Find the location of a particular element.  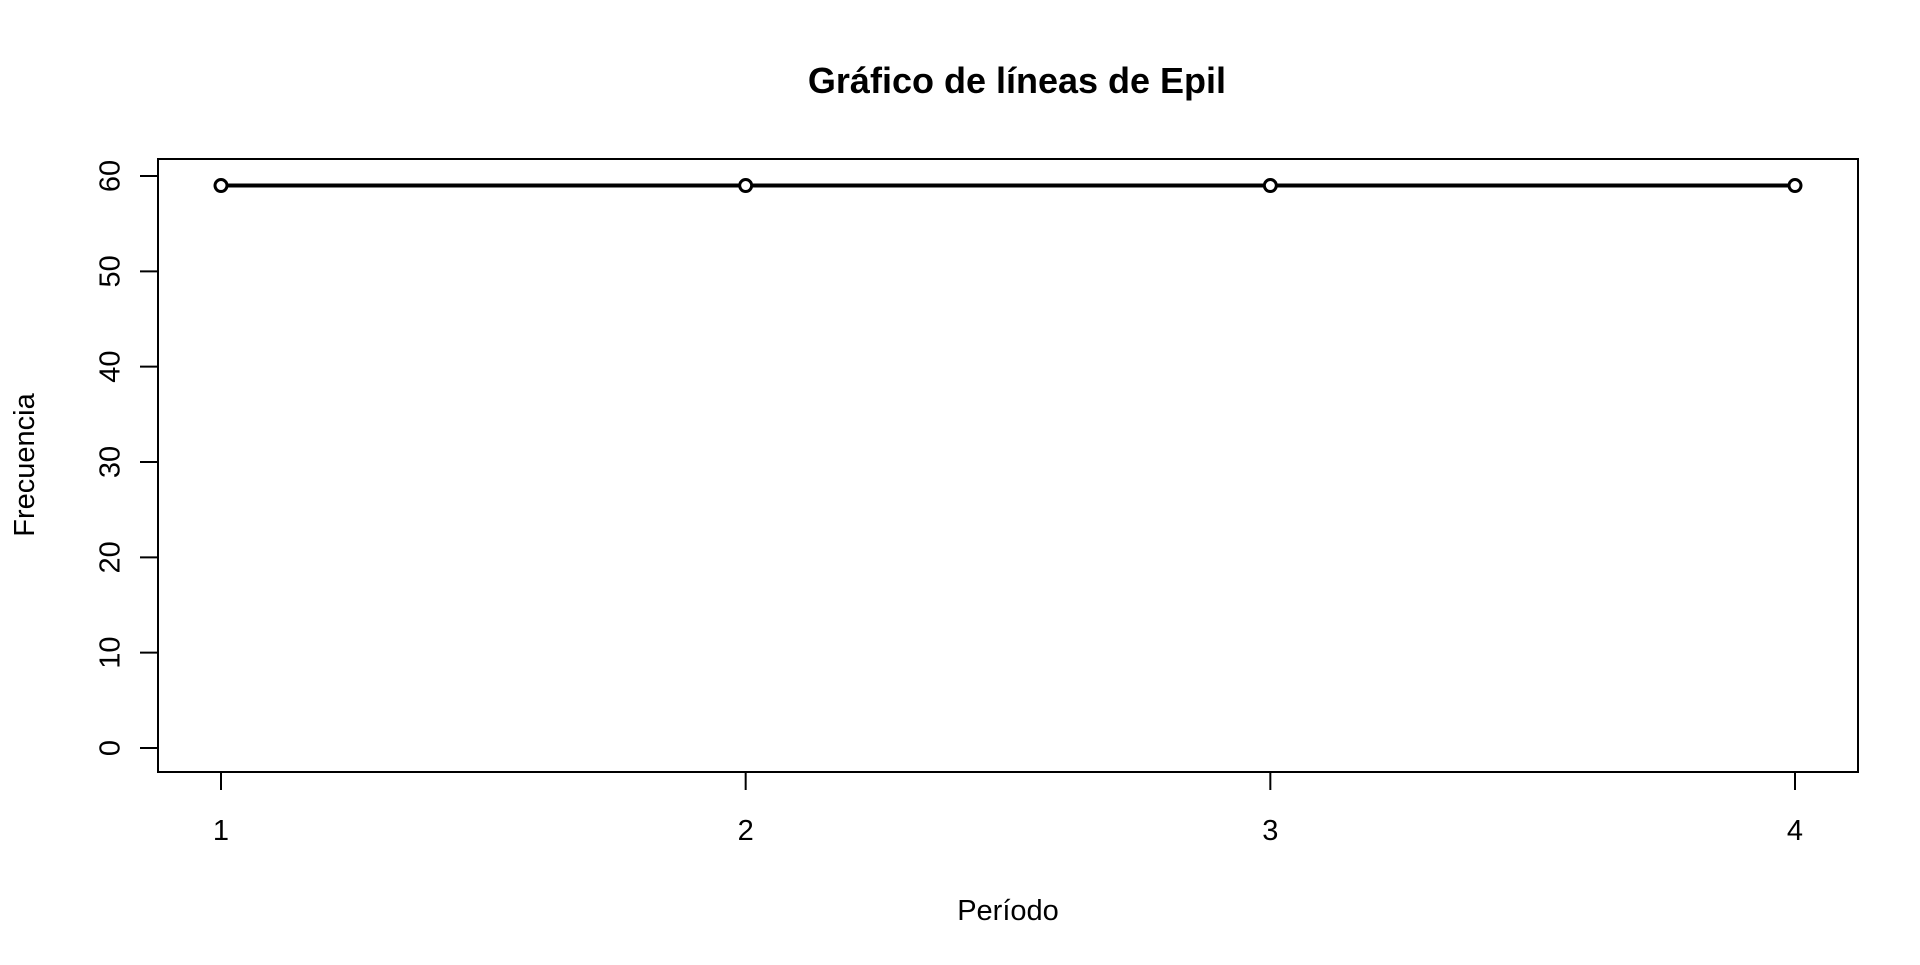

y-tick-label: 20 is located at coordinates (111, 557).